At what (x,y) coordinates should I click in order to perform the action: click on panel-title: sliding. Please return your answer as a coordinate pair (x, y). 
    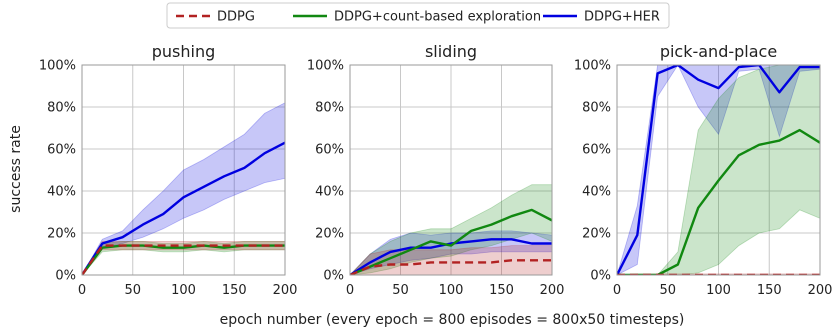
    Looking at the image, I should click on (451, 51).